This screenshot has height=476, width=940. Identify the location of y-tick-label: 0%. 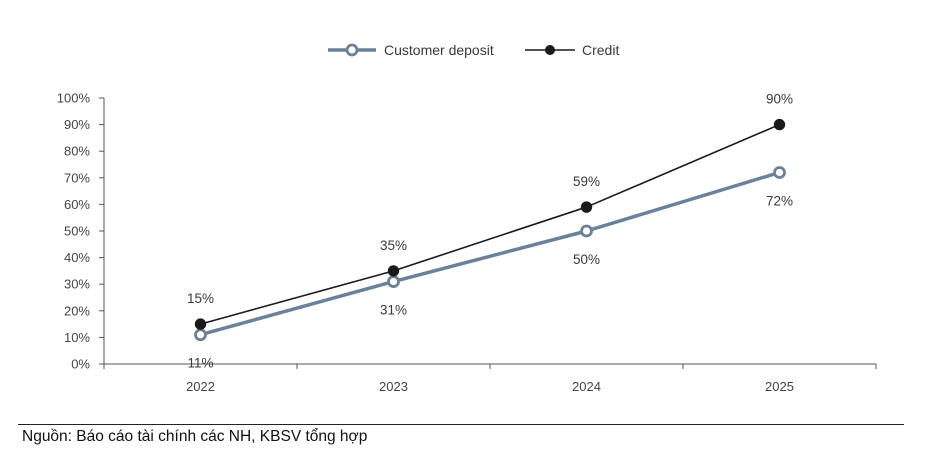
(80, 364).